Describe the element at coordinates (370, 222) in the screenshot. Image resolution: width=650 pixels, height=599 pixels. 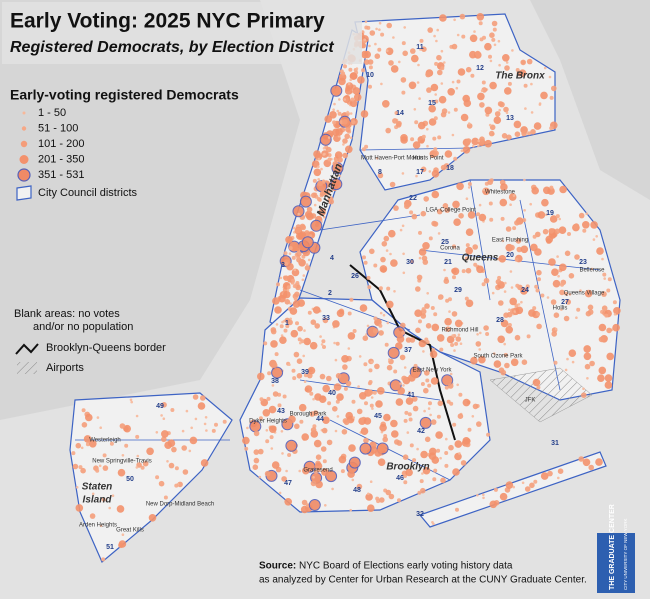
I see `district-line` at that location.